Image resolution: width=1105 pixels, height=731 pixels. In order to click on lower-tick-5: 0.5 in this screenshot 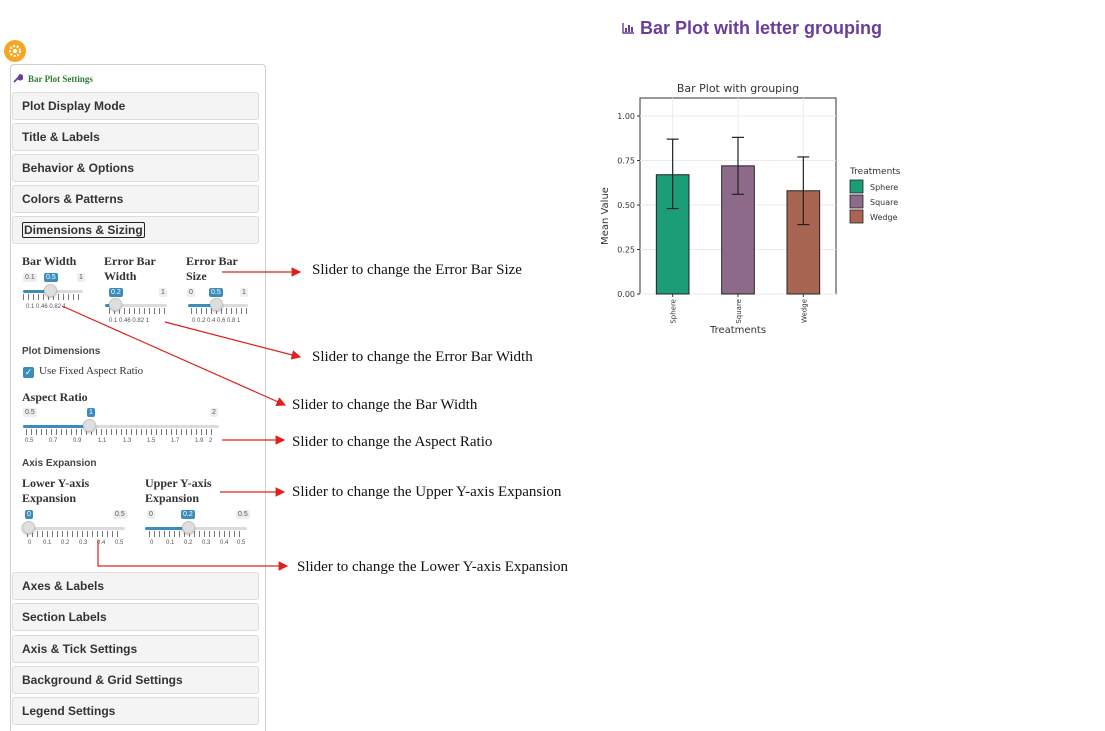, I will do `click(119, 543)`.